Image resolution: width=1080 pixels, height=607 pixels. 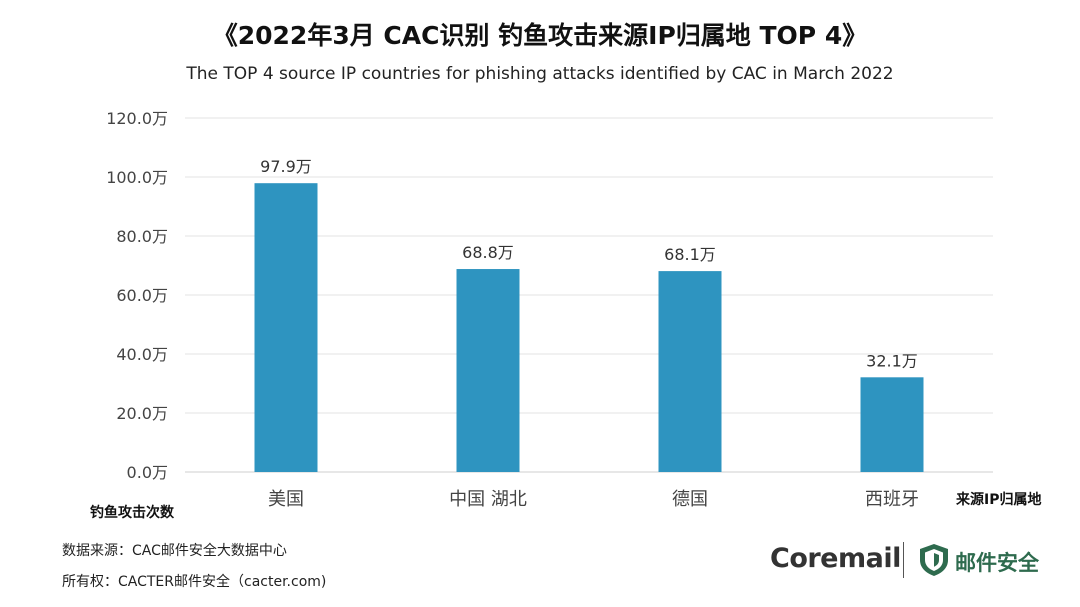 What do you see at coordinates (892, 499) in the screenshot?
I see `x-tick-label: 西班牙` at bounding box center [892, 499].